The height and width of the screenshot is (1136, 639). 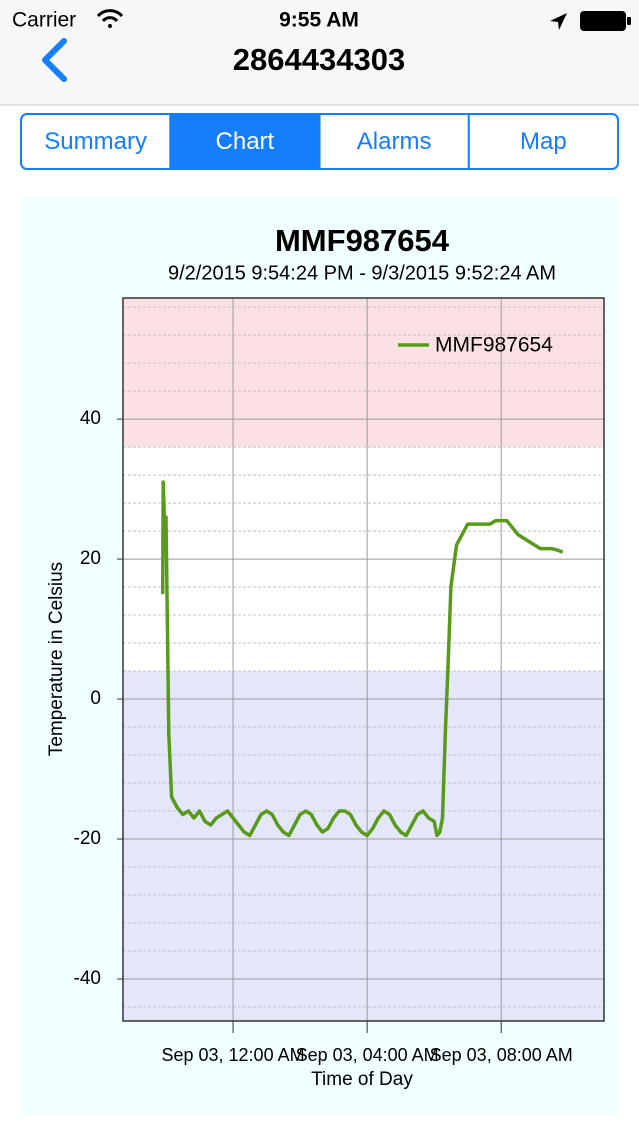 What do you see at coordinates (87, 838) in the screenshot?
I see `y-tick-label: -20` at bounding box center [87, 838].